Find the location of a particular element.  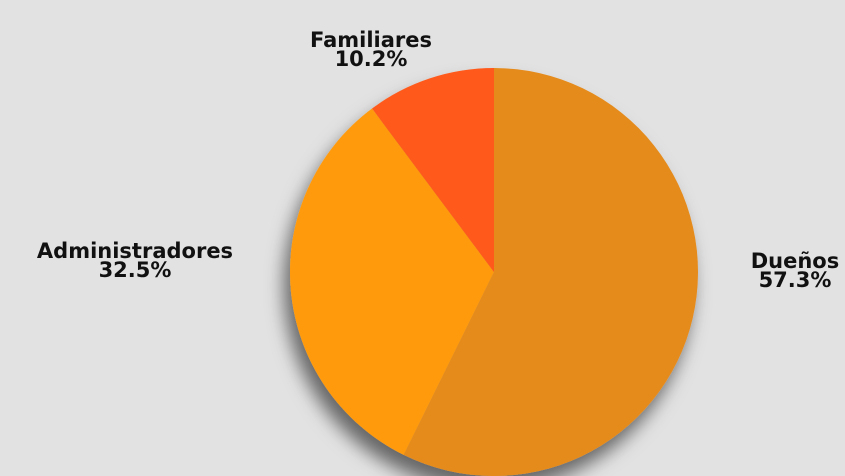

slice-label: Familiares is located at coordinates (371, 40).